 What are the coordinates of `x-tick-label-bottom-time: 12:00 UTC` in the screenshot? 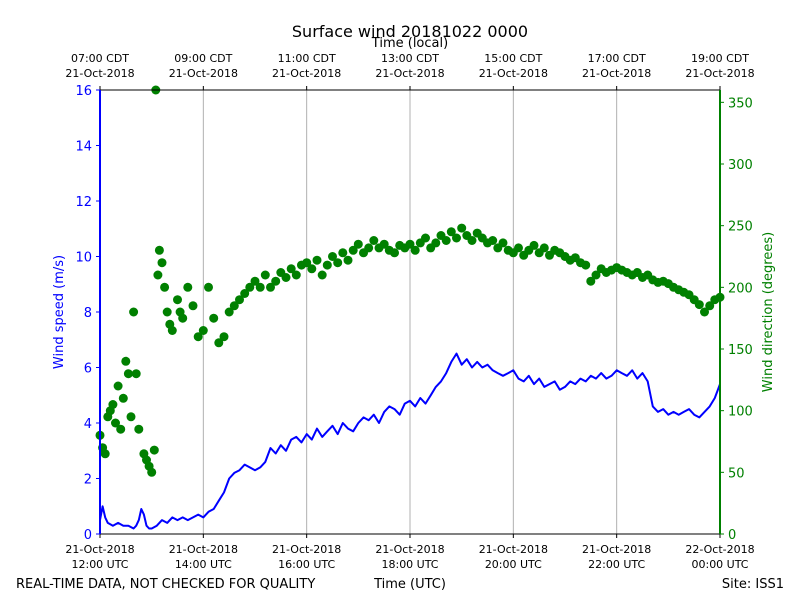 It's located at (99, 564).